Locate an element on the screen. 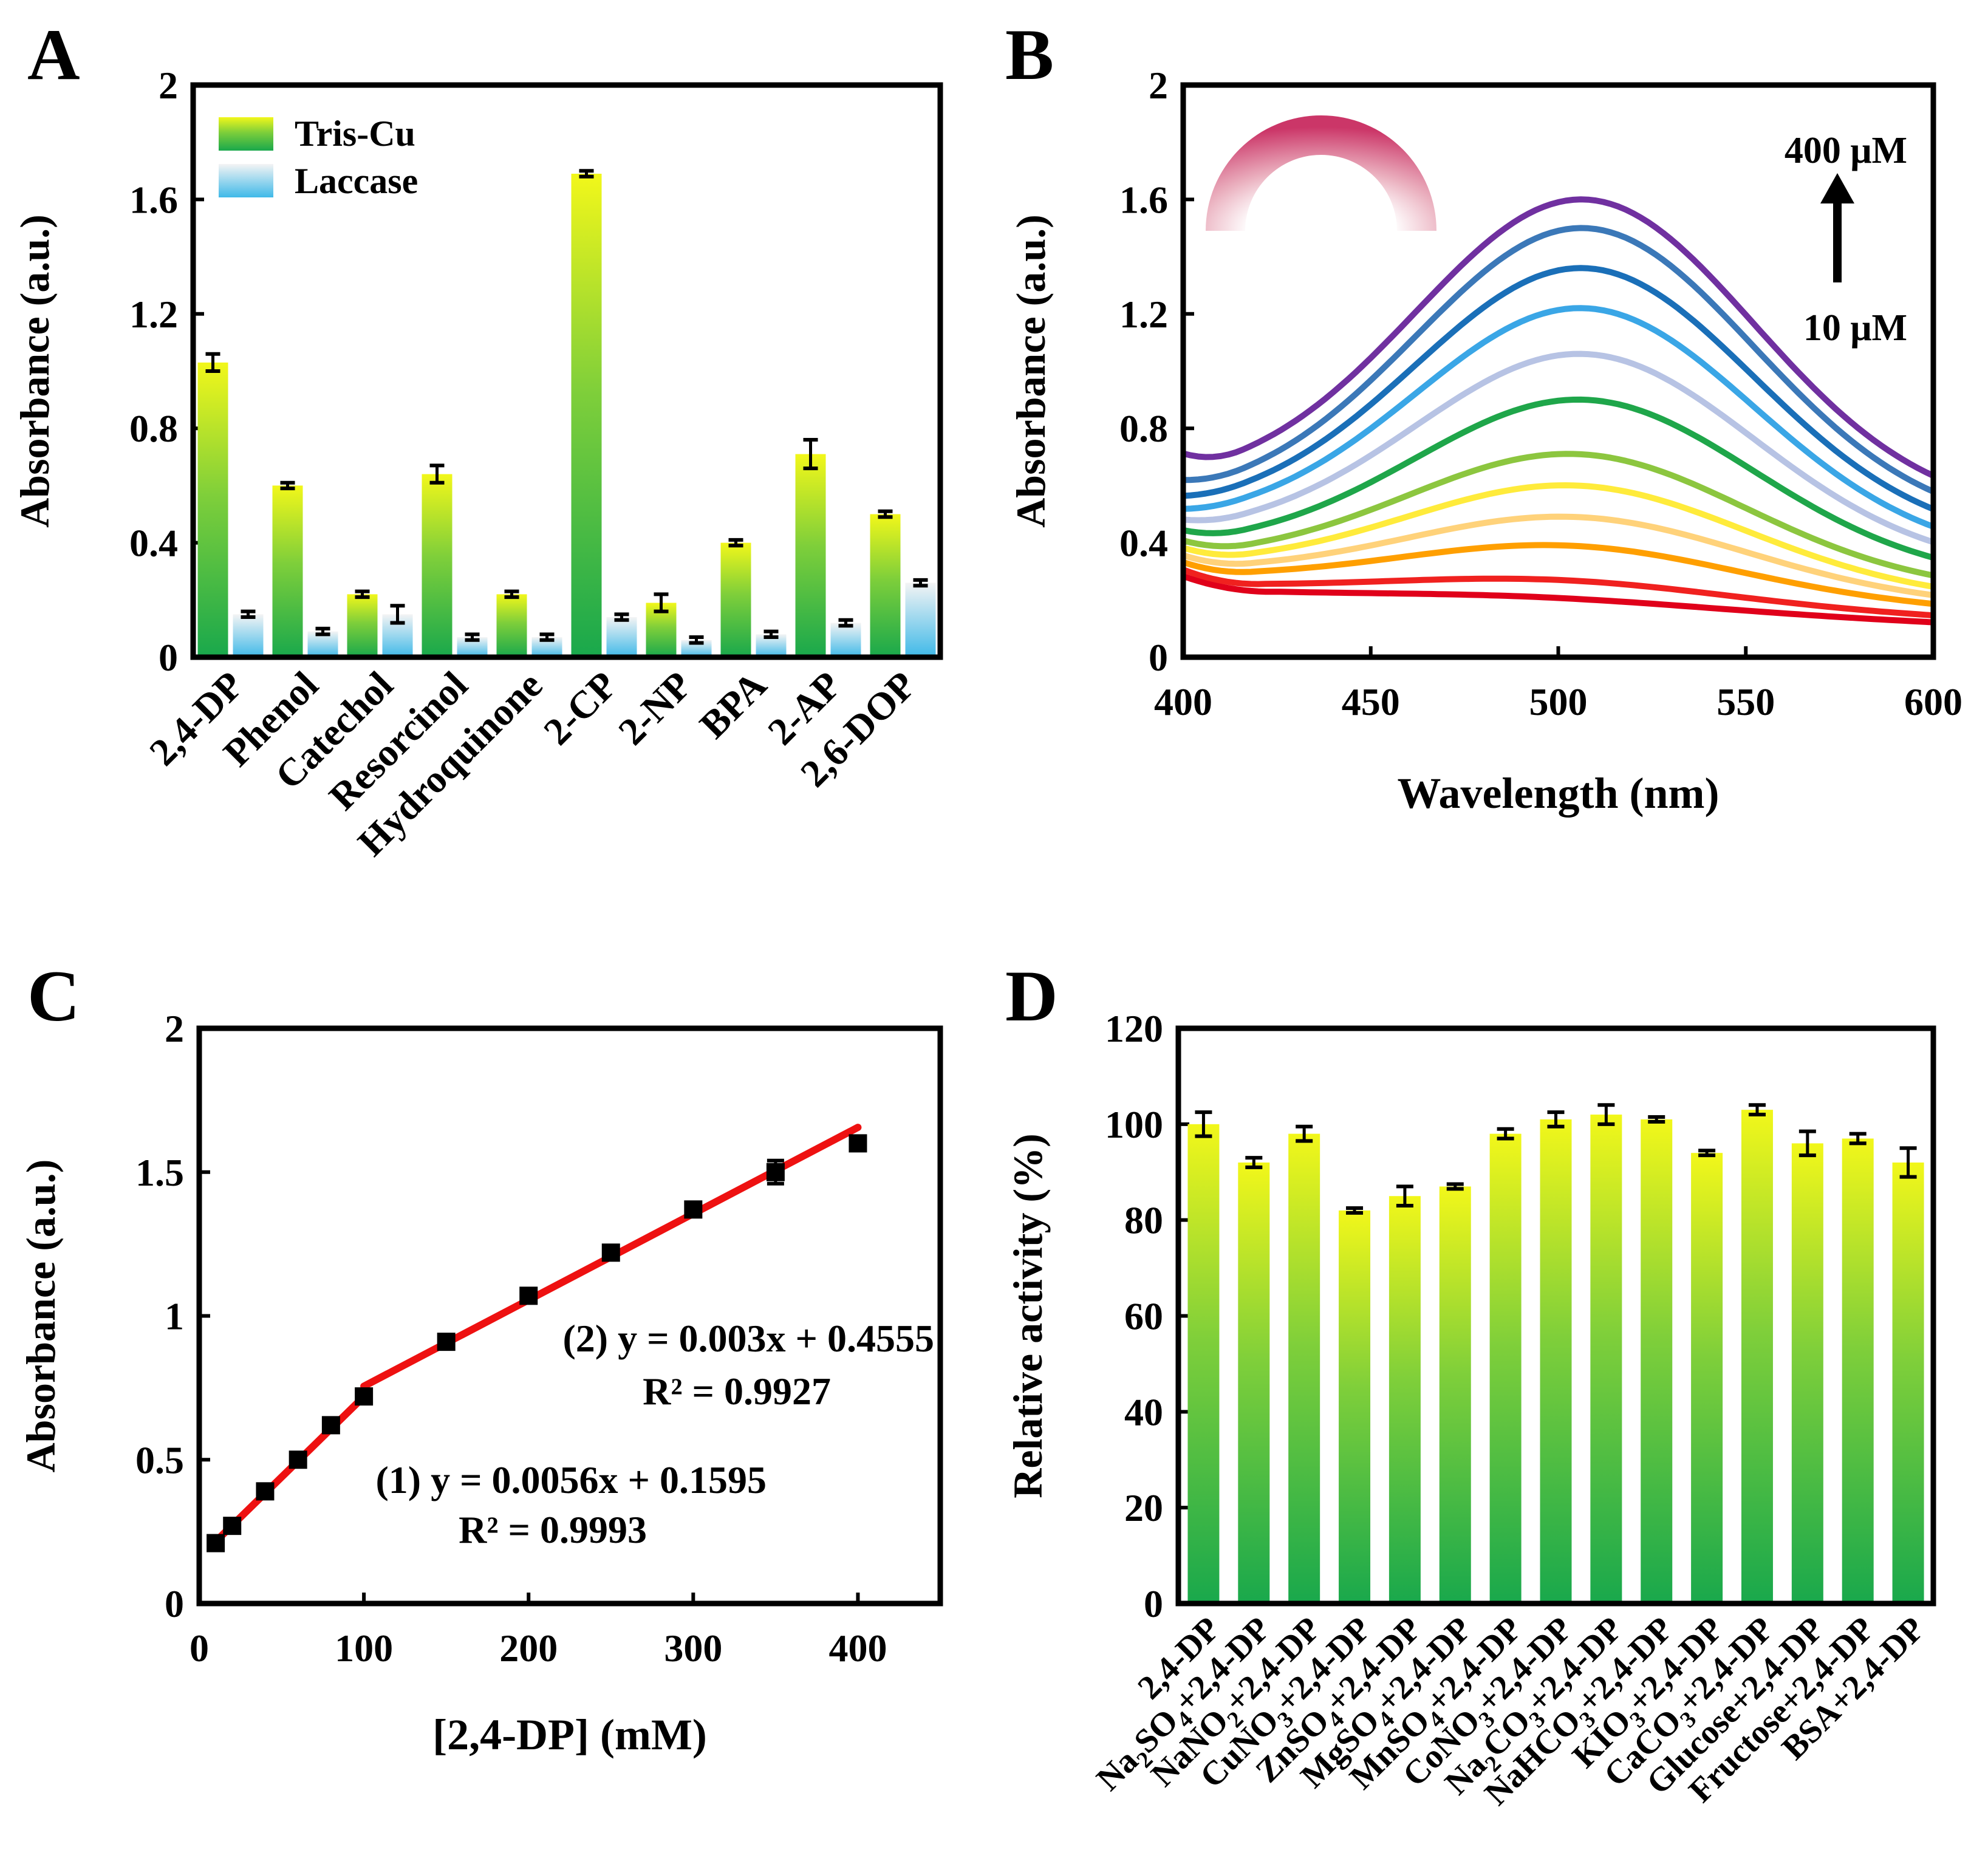  c-x-tick-label: 300 is located at coordinates (693, 1648).